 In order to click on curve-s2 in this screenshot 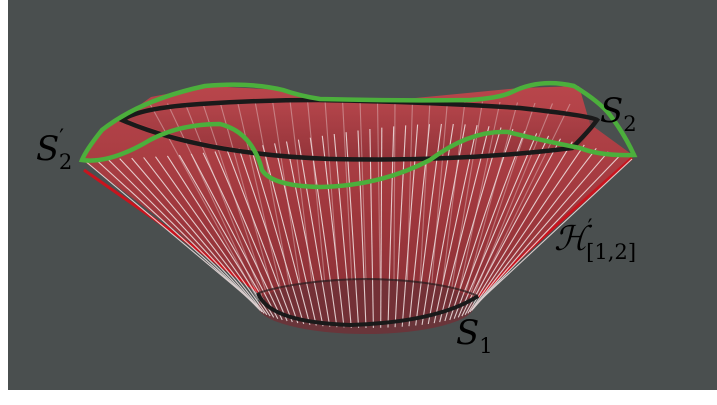, I will do `click(359, 129)`.